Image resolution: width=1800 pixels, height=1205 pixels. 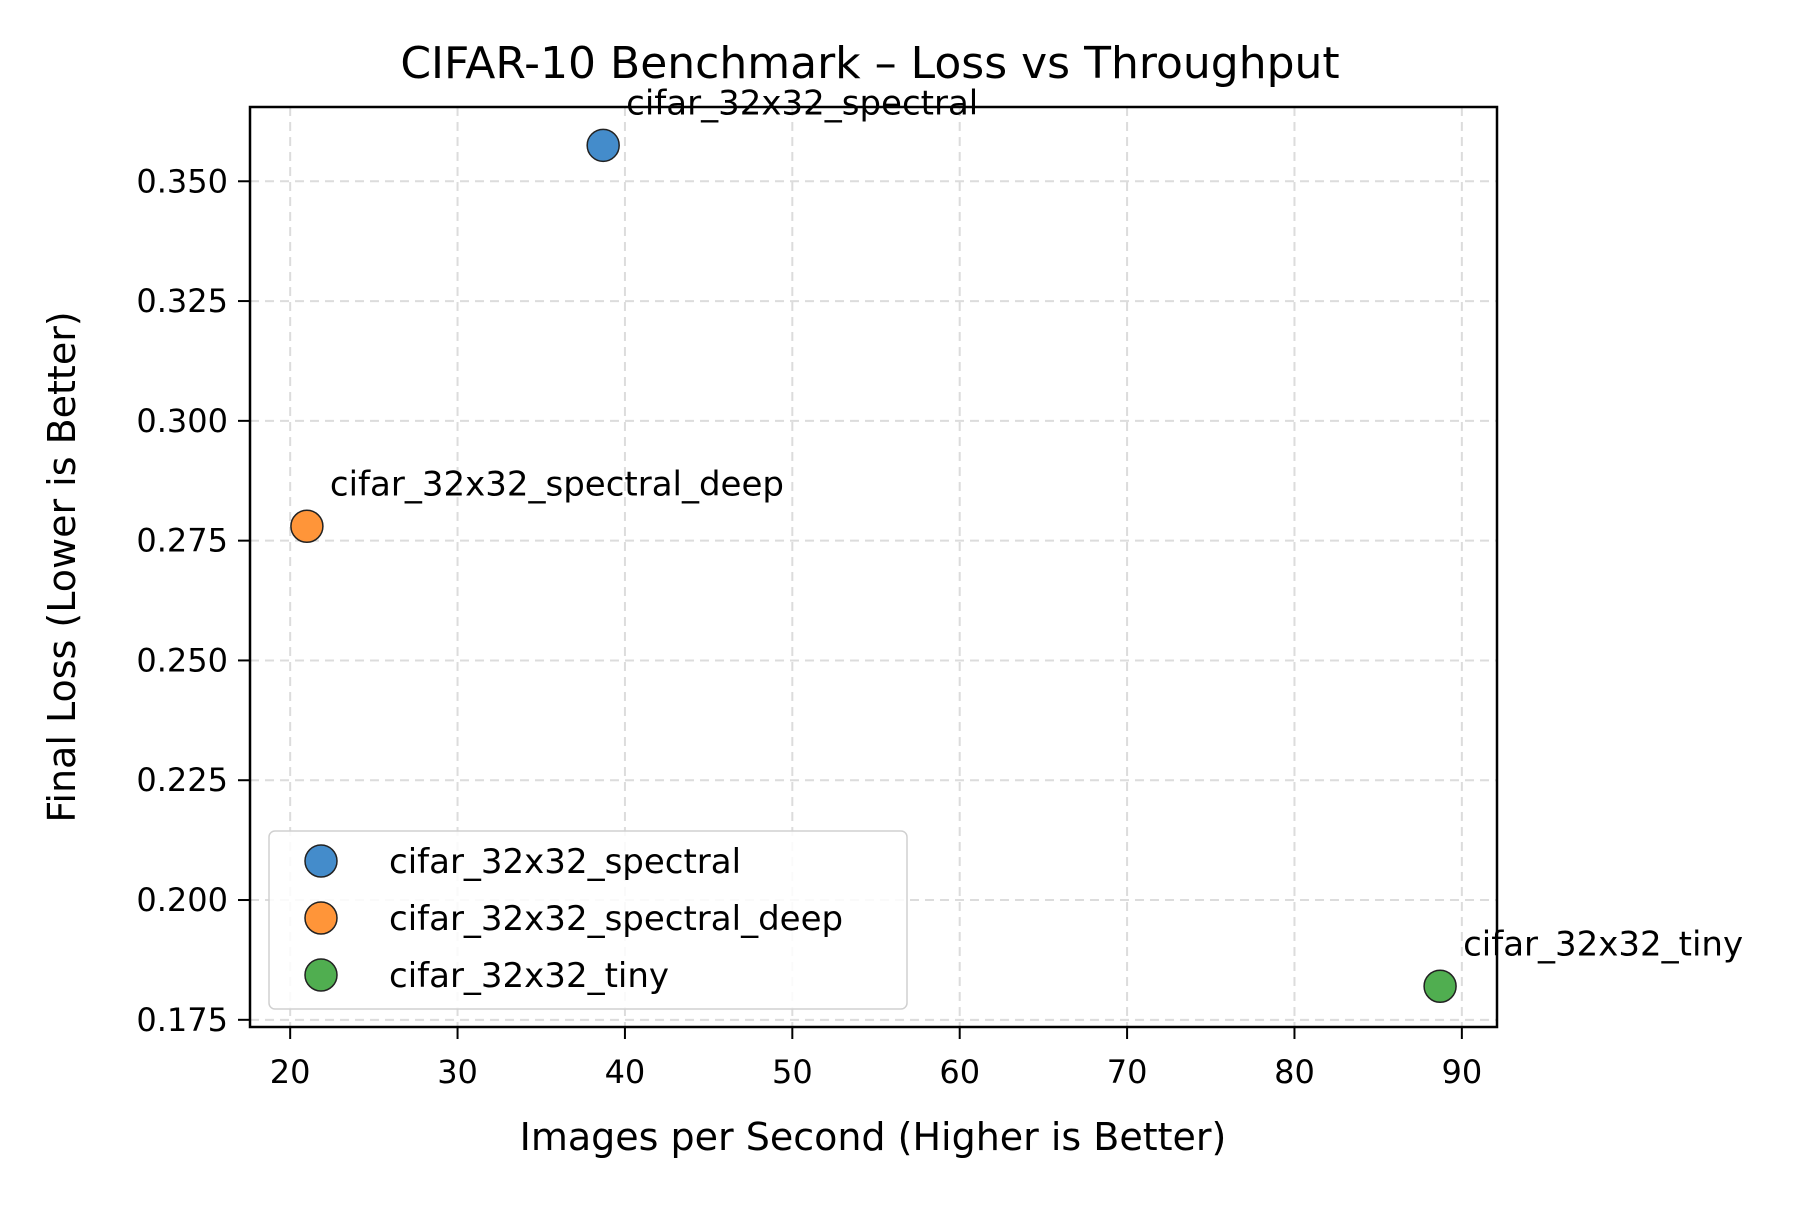 What do you see at coordinates (182, 181) in the screenshot?
I see `y-tick-label: 0.350` at bounding box center [182, 181].